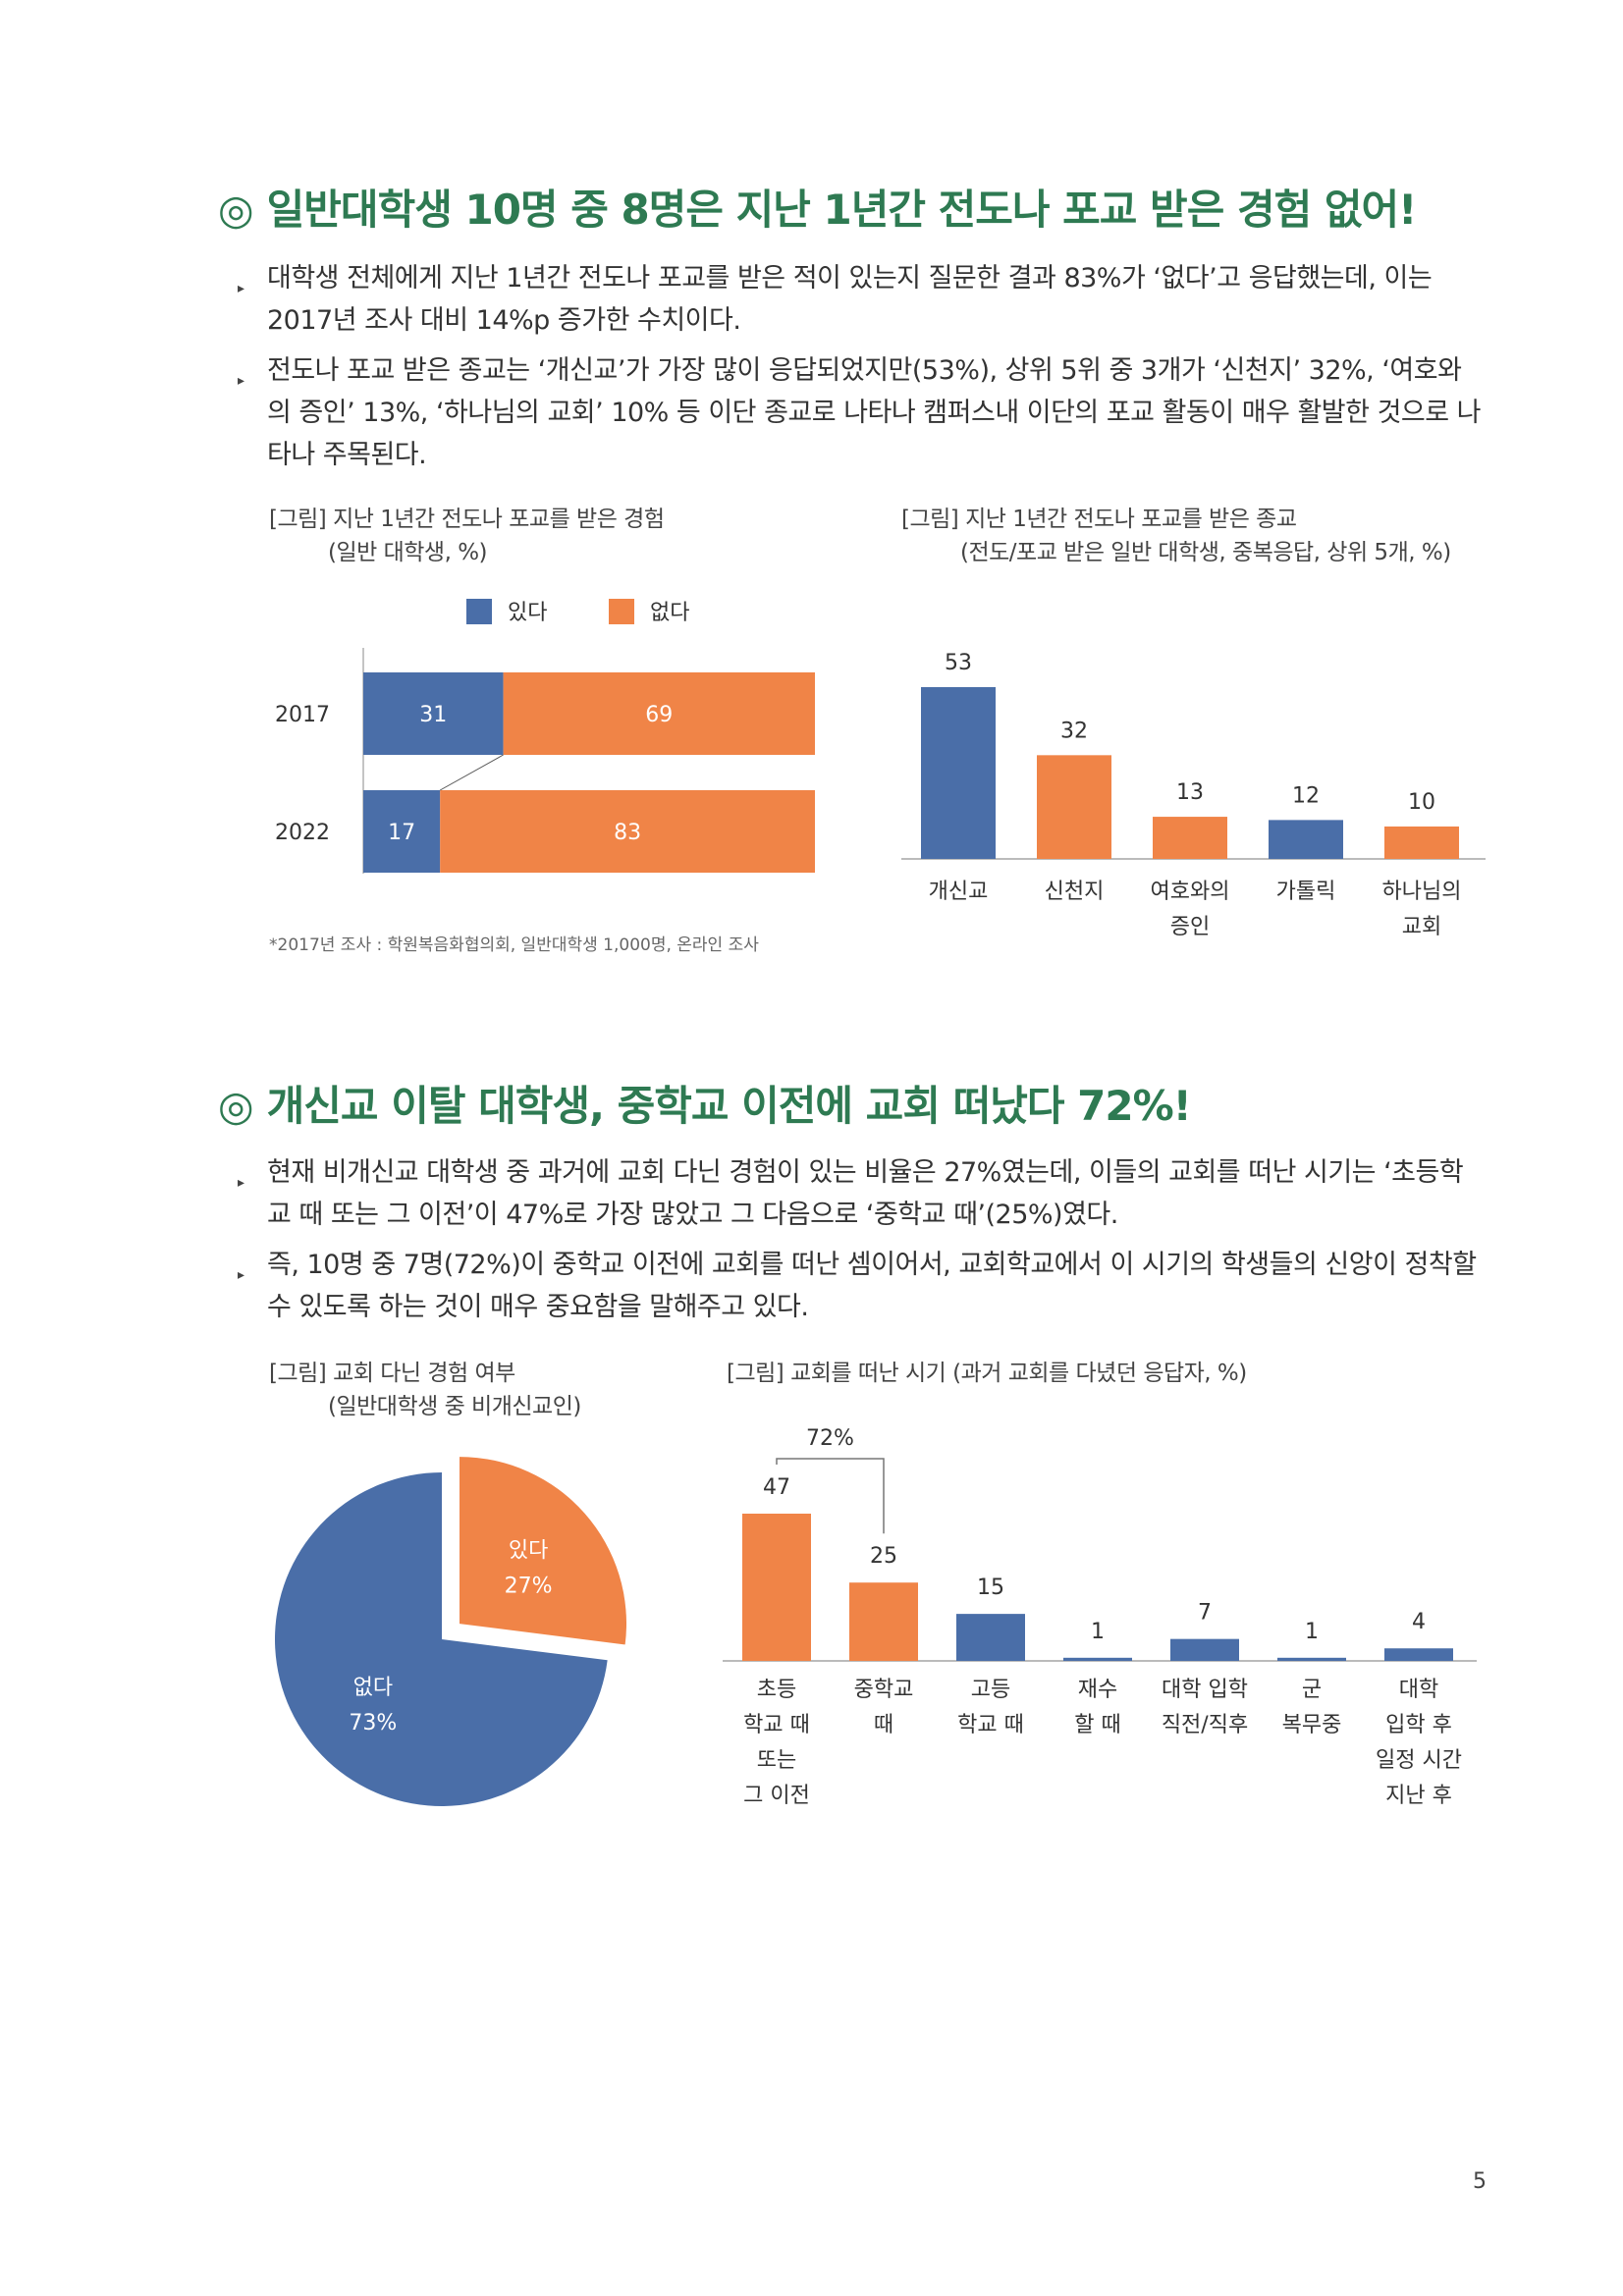  I want to click on tick-label: 할 때, so click(1097, 1725).